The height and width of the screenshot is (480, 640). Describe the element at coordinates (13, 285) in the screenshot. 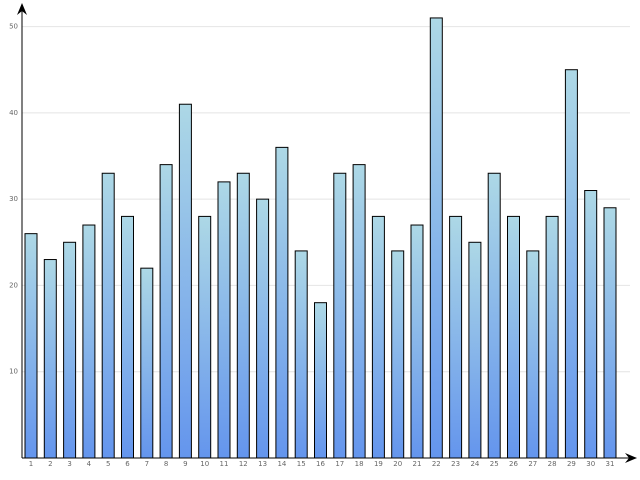

I see `y-tick-label: 20` at that location.